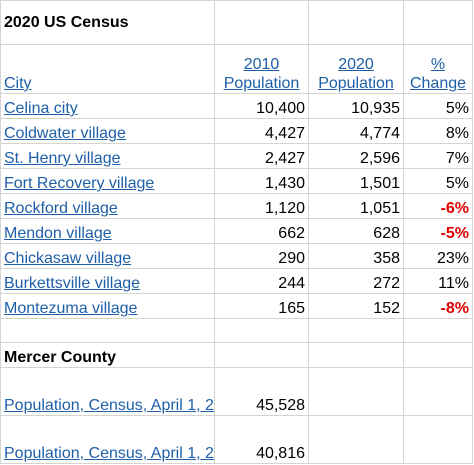 The height and width of the screenshot is (465, 474). I want to click on city-cell: Chickasaw village, so click(107, 256).